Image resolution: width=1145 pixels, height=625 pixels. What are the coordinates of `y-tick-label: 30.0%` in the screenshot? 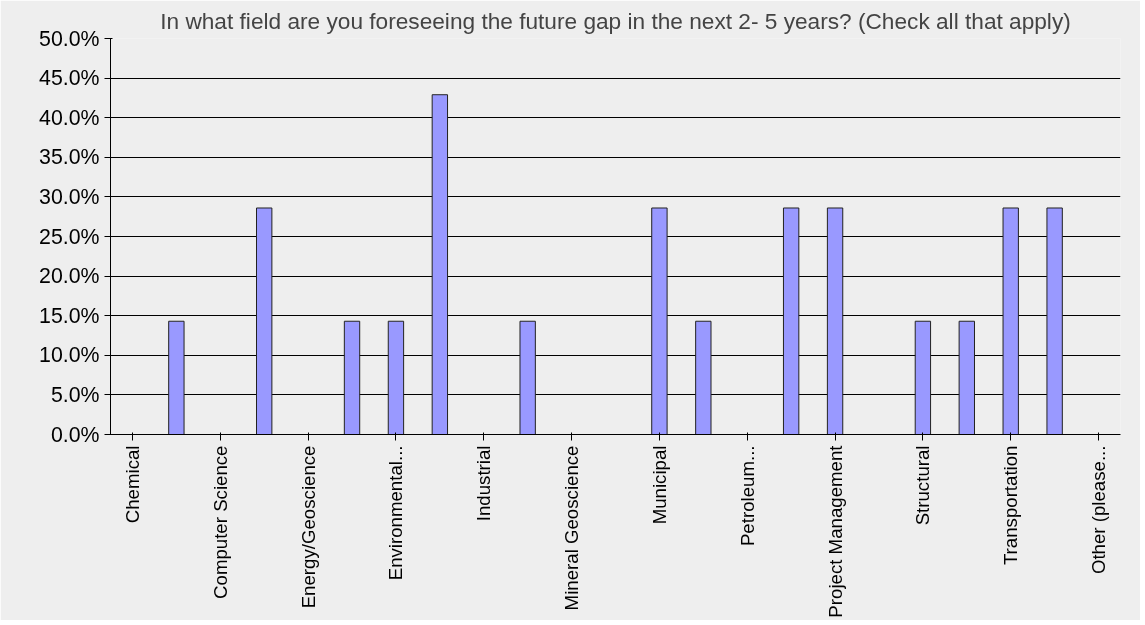 It's located at (69, 196).